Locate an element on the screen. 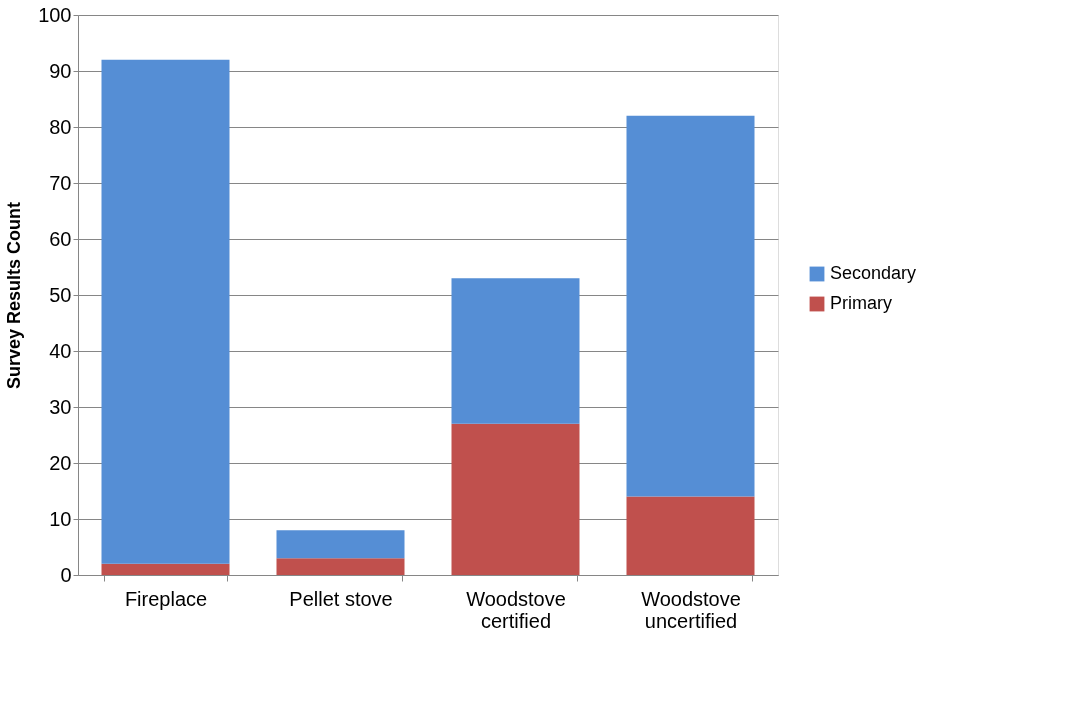 This screenshot has height=715, width=1075. y-tick-label: 90 is located at coordinates (60, 70).